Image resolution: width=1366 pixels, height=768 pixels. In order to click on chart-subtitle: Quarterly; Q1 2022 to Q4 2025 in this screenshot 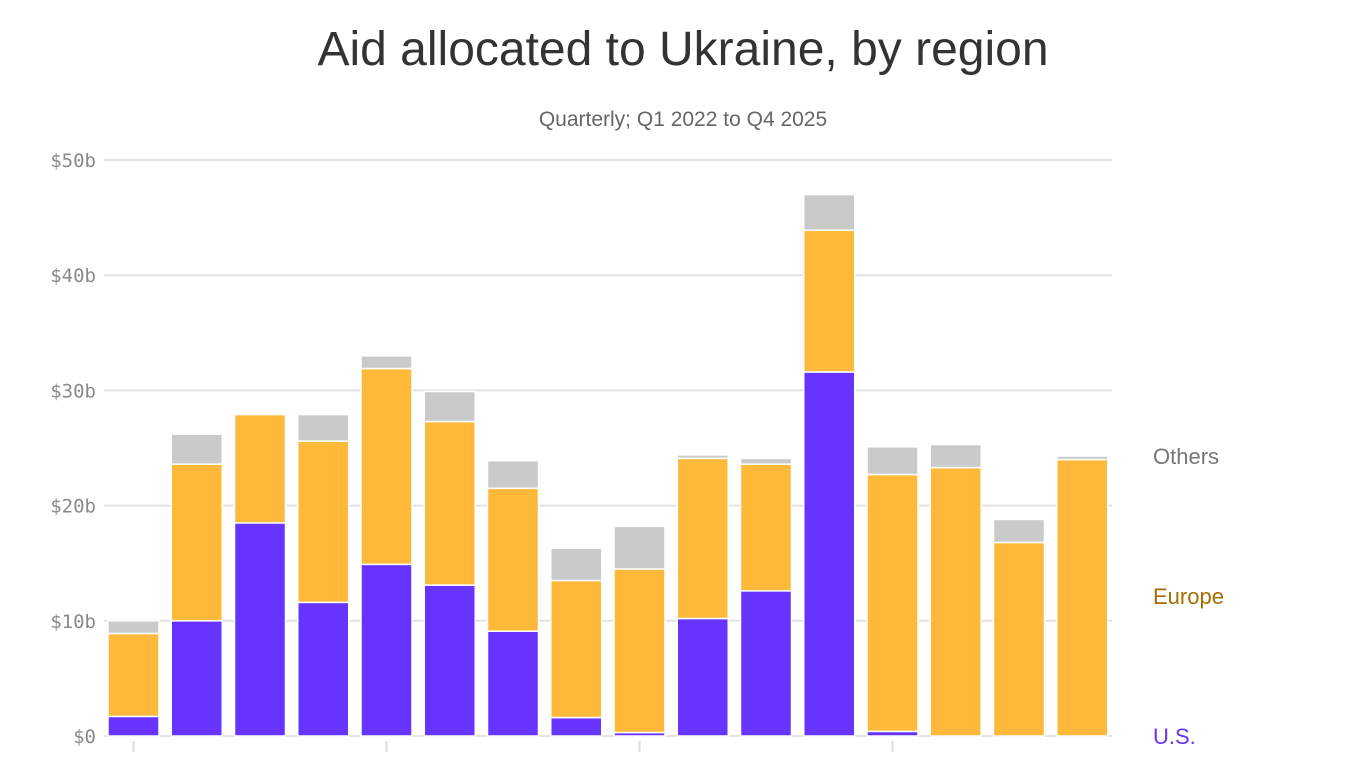, I will do `click(683, 119)`.